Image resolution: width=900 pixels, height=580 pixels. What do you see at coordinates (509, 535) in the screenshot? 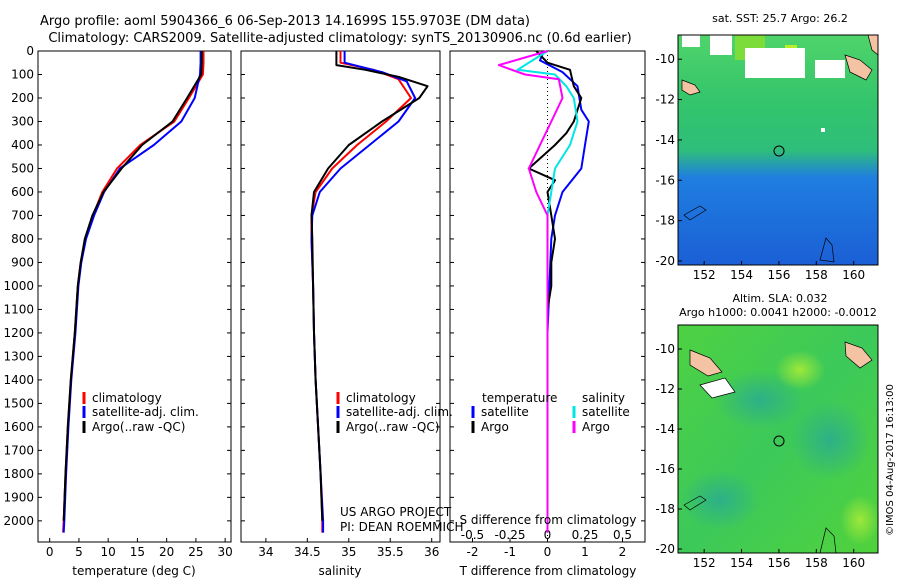
I see `top-x-tick-label: -0.25` at bounding box center [509, 535].